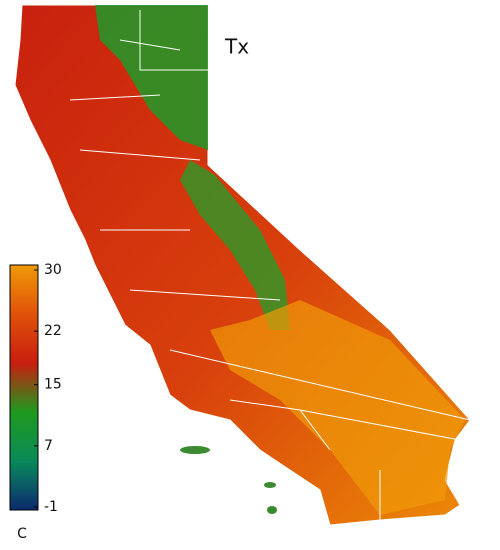  I want to click on colorbar-unit: C, so click(22, 534).